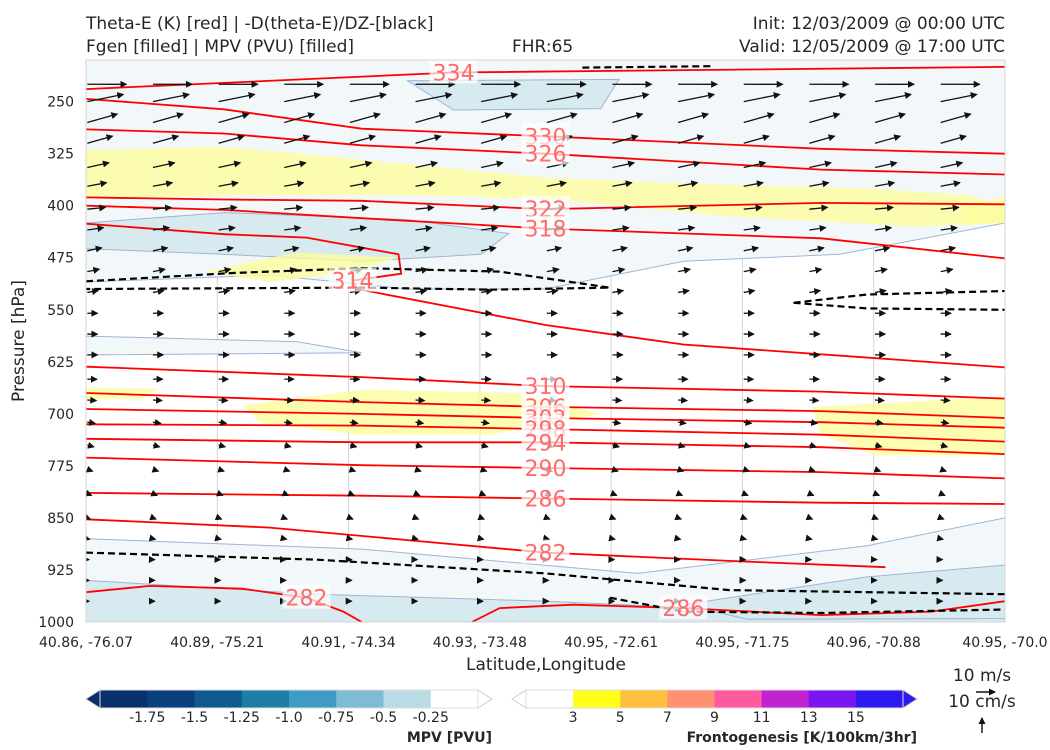 This screenshot has height=750, width=1050. I want to click on mpv-colorbar-min-extension, so click(93, 699).